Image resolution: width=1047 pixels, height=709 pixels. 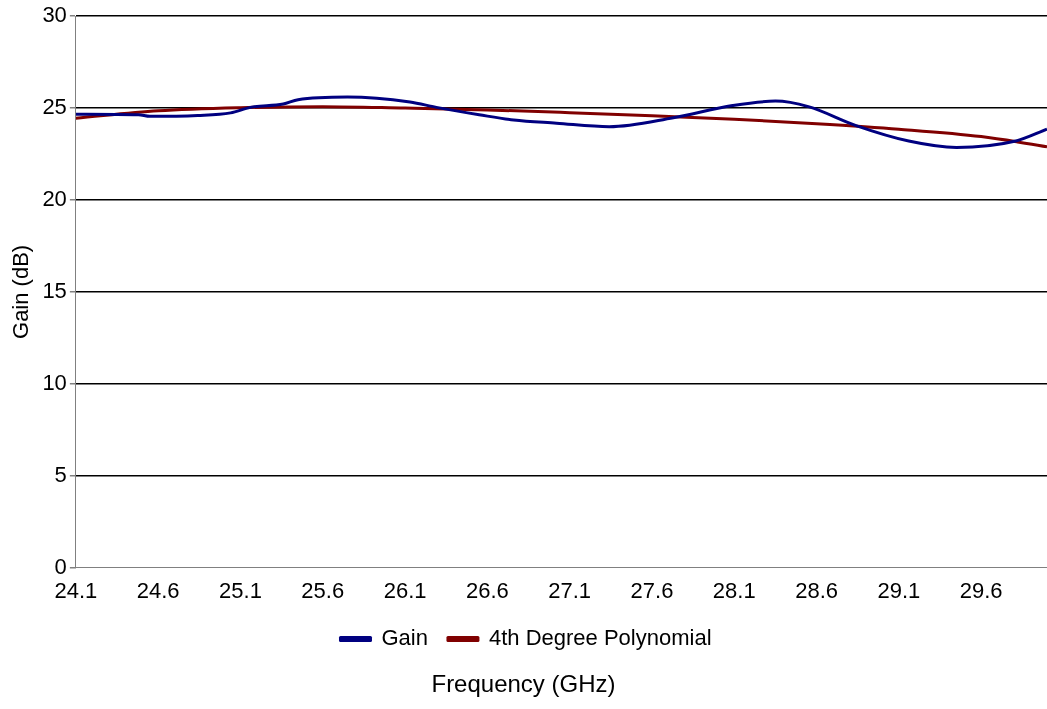 What do you see at coordinates (158, 590) in the screenshot?
I see `x-tick-label: 24.6` at bounding box center [158, 590].